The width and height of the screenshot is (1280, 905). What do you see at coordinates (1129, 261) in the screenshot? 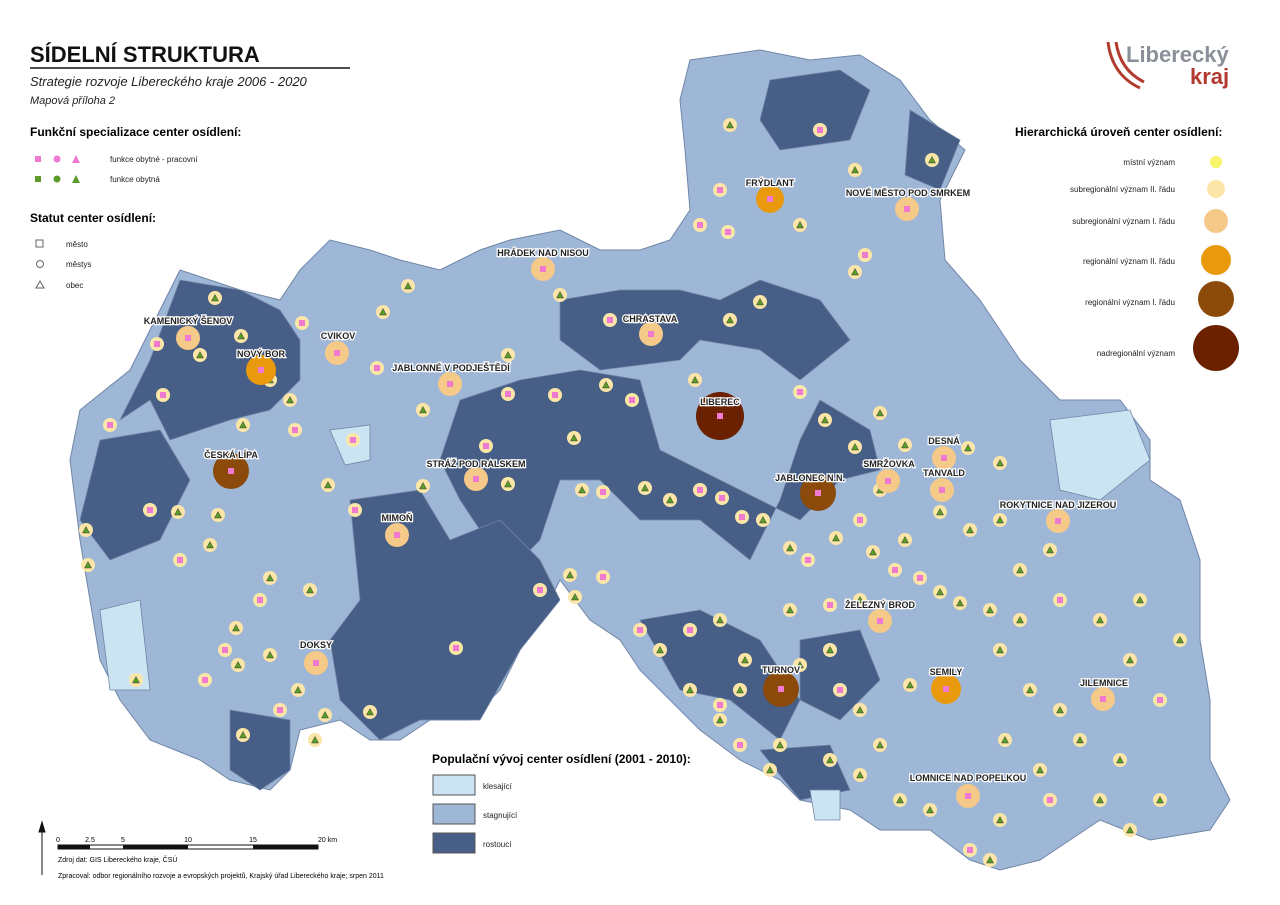
I see `legend-label: regionální význam II. řádu` at bounding box center [1129, 261].